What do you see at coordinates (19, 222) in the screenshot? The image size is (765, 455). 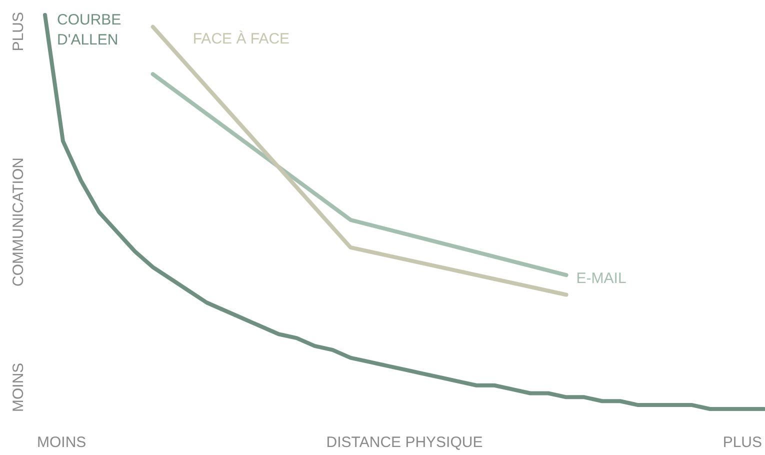 I see `y-axis-title: COMMUNICATION` at bounding box center [19, 222].